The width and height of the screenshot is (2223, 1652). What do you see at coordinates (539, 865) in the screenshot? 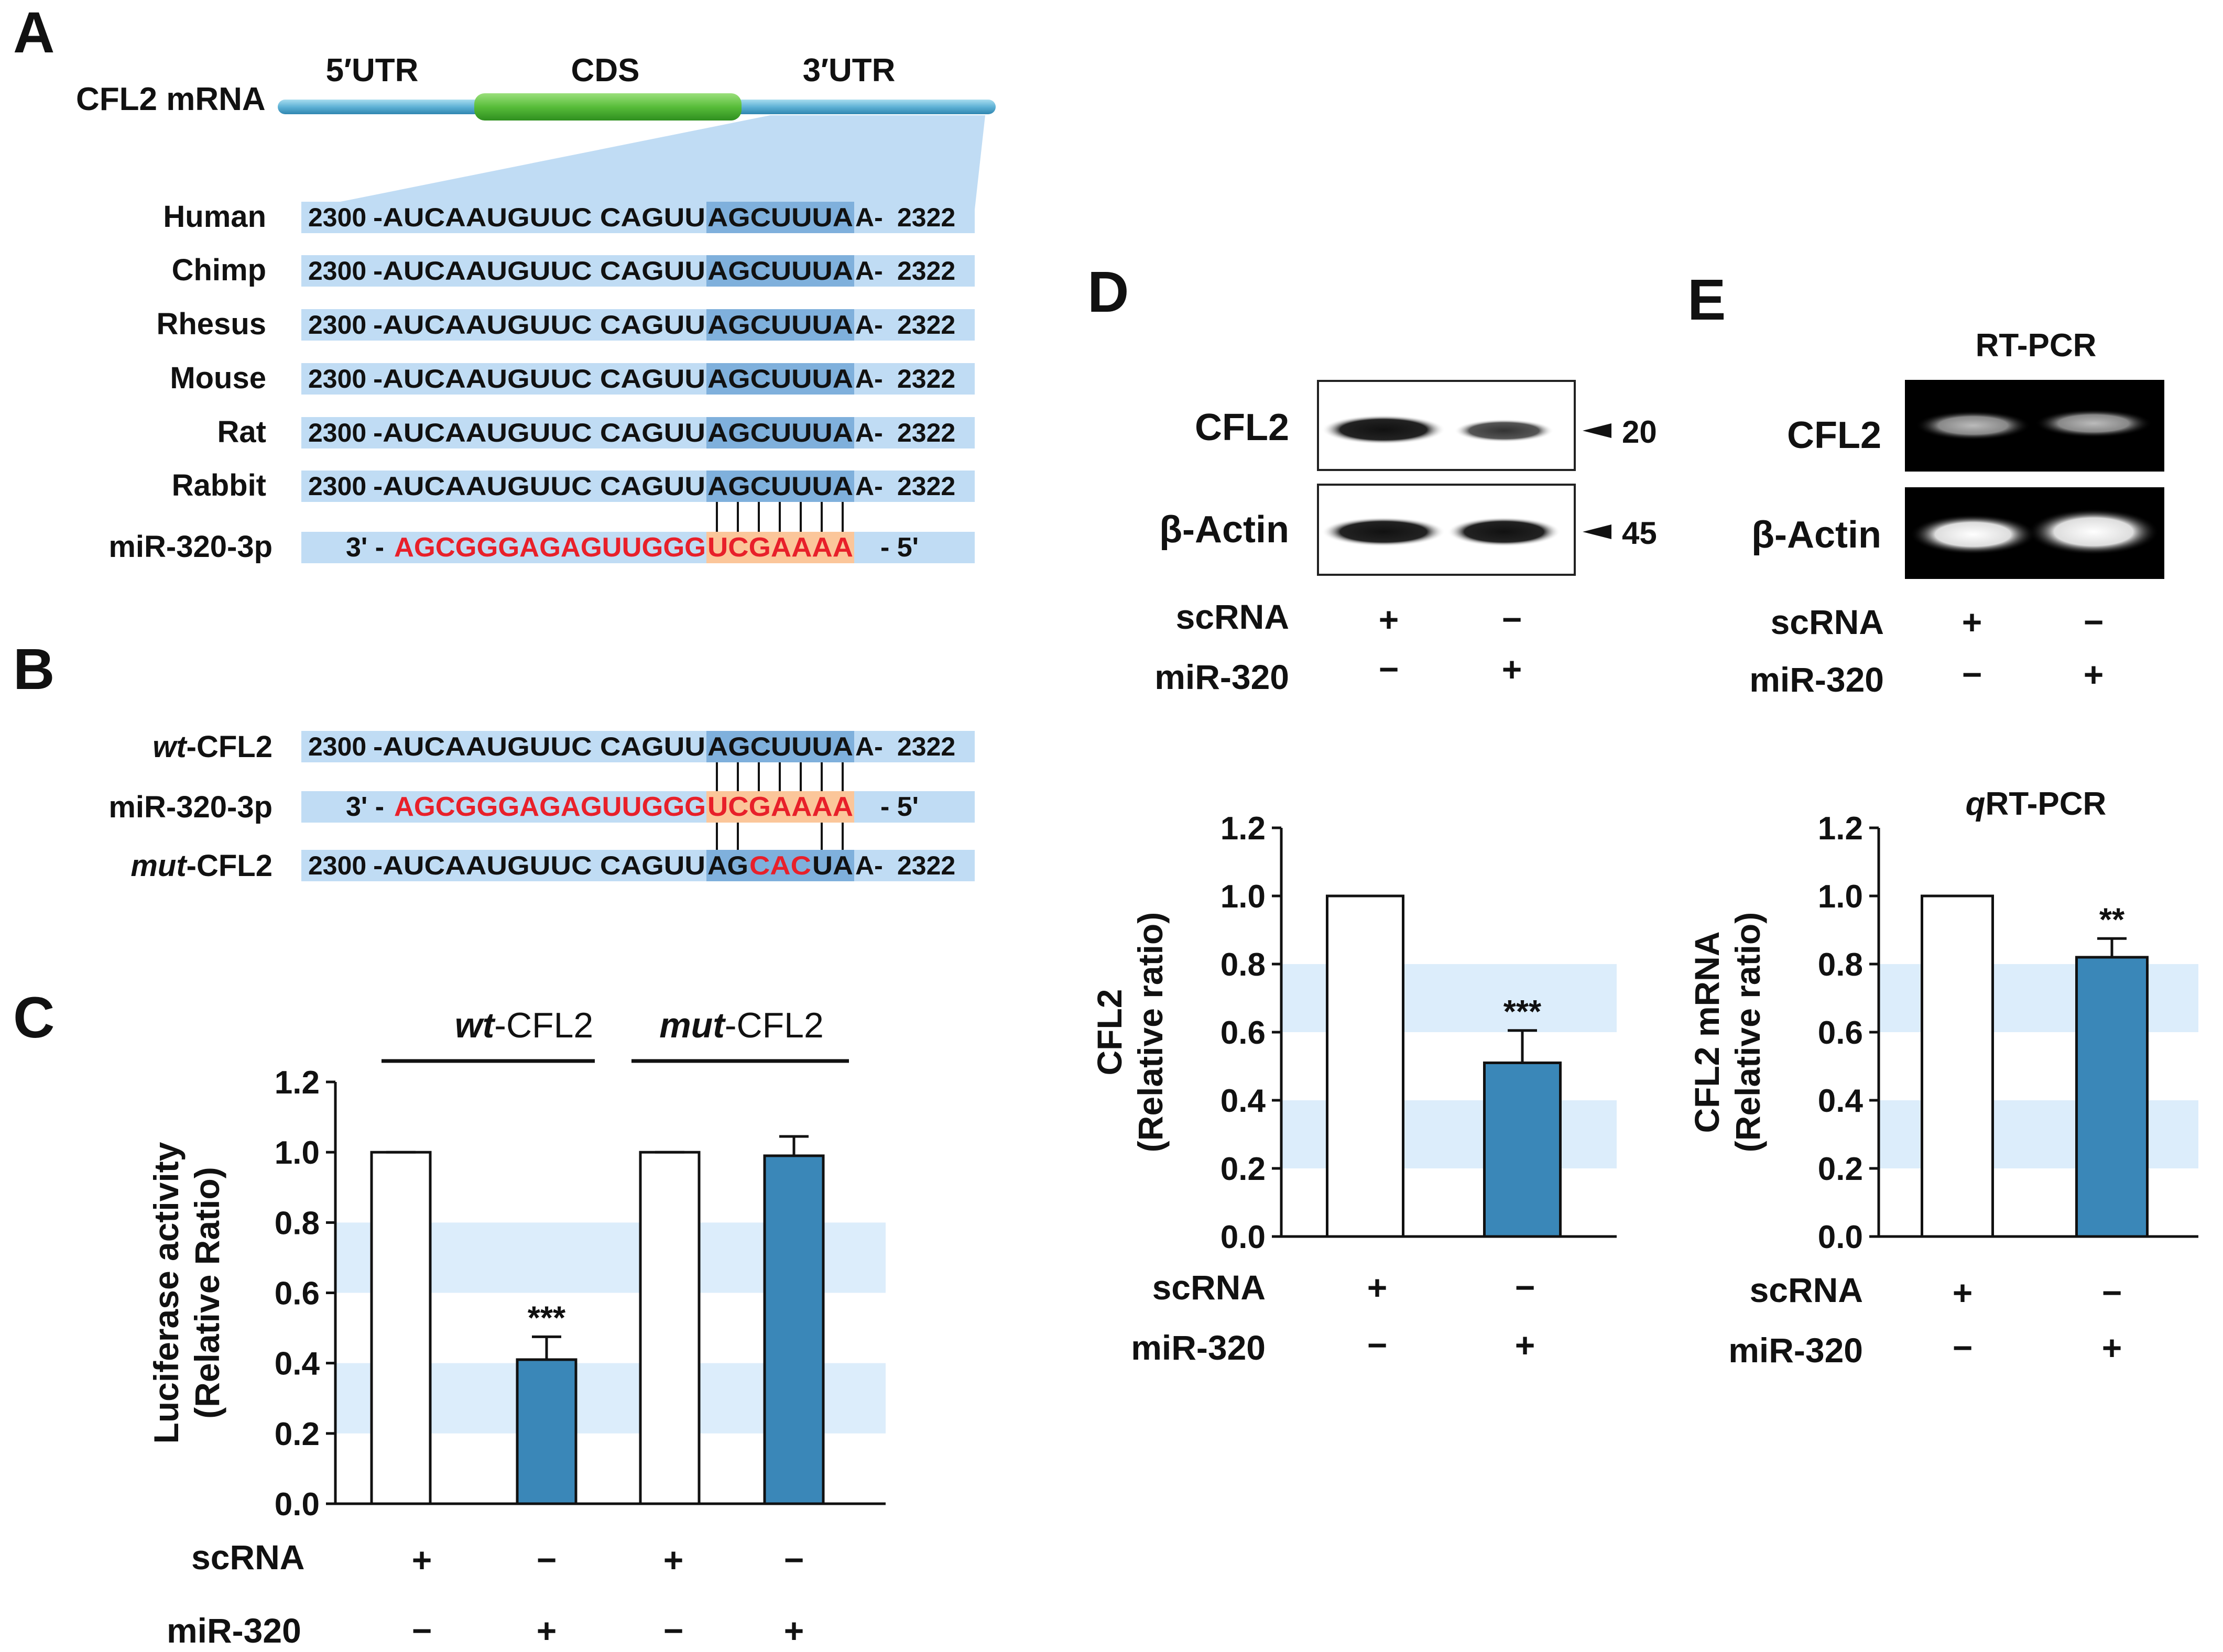
I see `mut-pre: -AUCAAUGUUC CAGUU` at bounding box center [539, 865].